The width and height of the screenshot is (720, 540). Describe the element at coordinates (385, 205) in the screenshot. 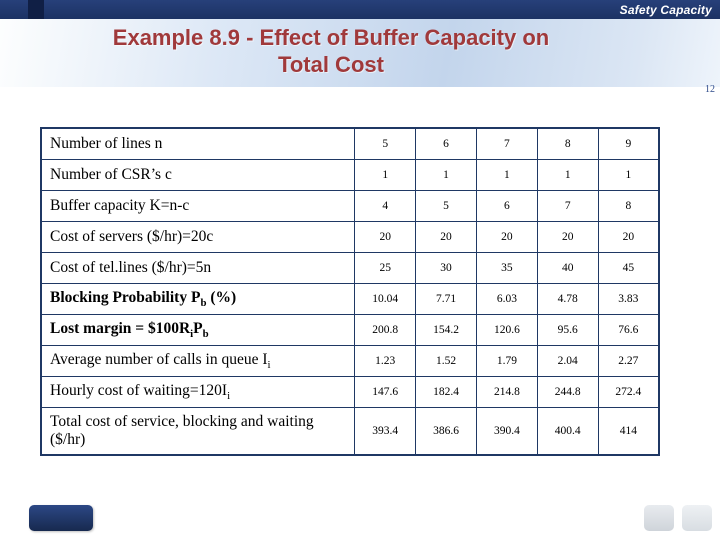

I see `cell-value: 4` at that location.